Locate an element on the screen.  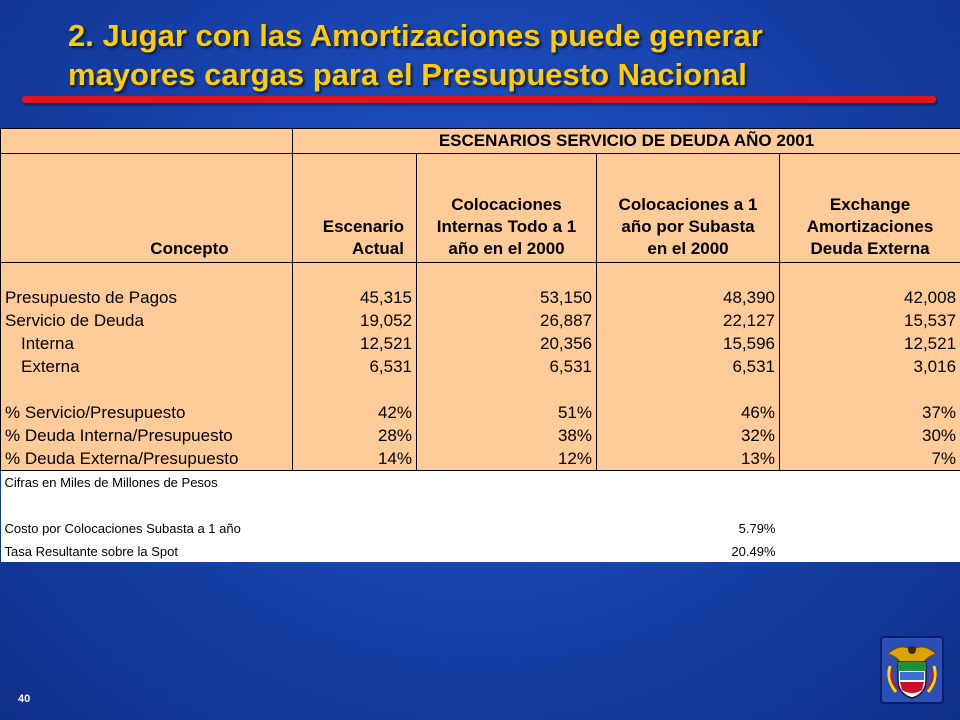
coat-of-arms-icon is located at coordinates (912, 670).